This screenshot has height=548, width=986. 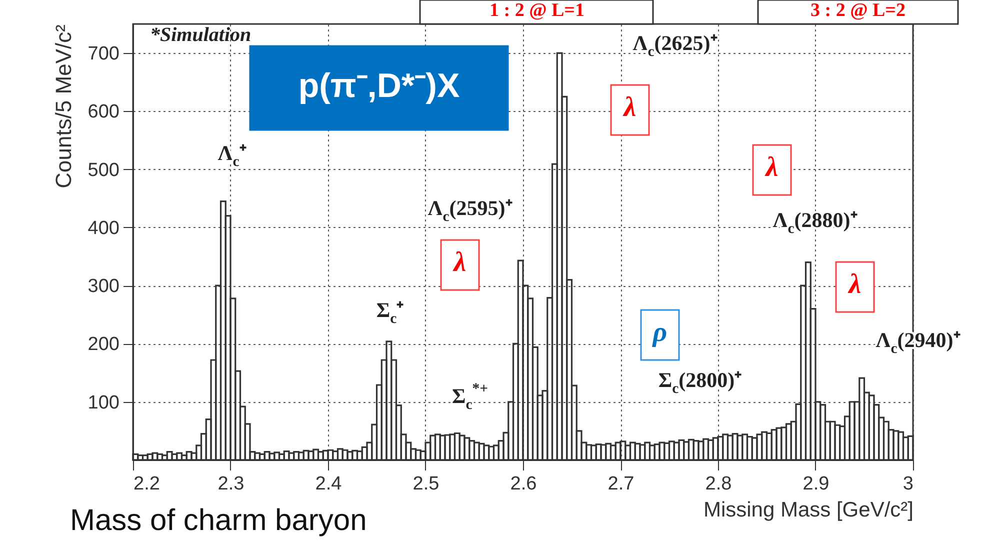 What do you see at coordinates (808, 510) in the screenshot?
I see `x-axis-title: Missing Mass [GeV/c²]` at bounding box center [808, 510].